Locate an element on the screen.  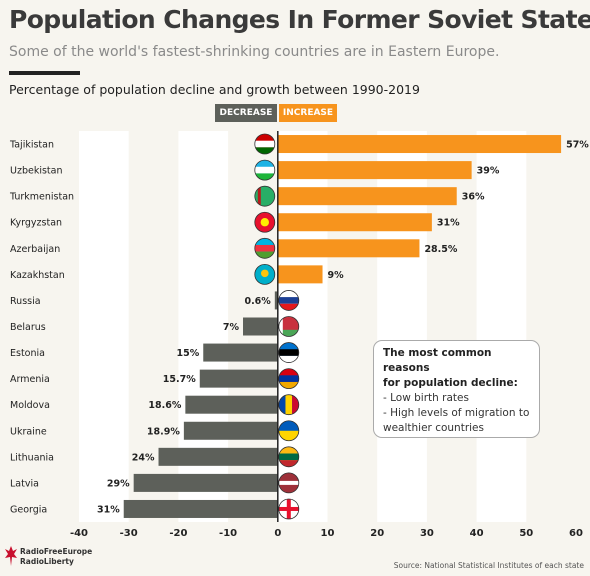
russia-flag-icon is located at coordinates (289, 300).